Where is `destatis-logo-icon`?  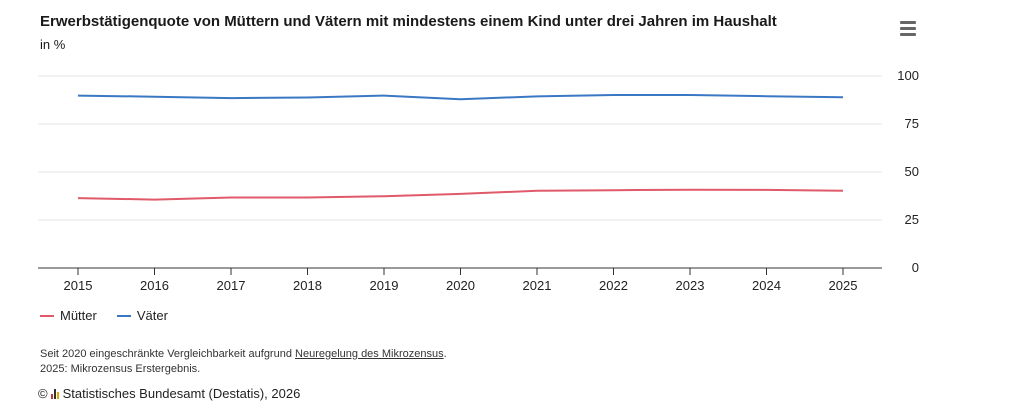
destatis-logo-icon is located at coordinates (54, 393).